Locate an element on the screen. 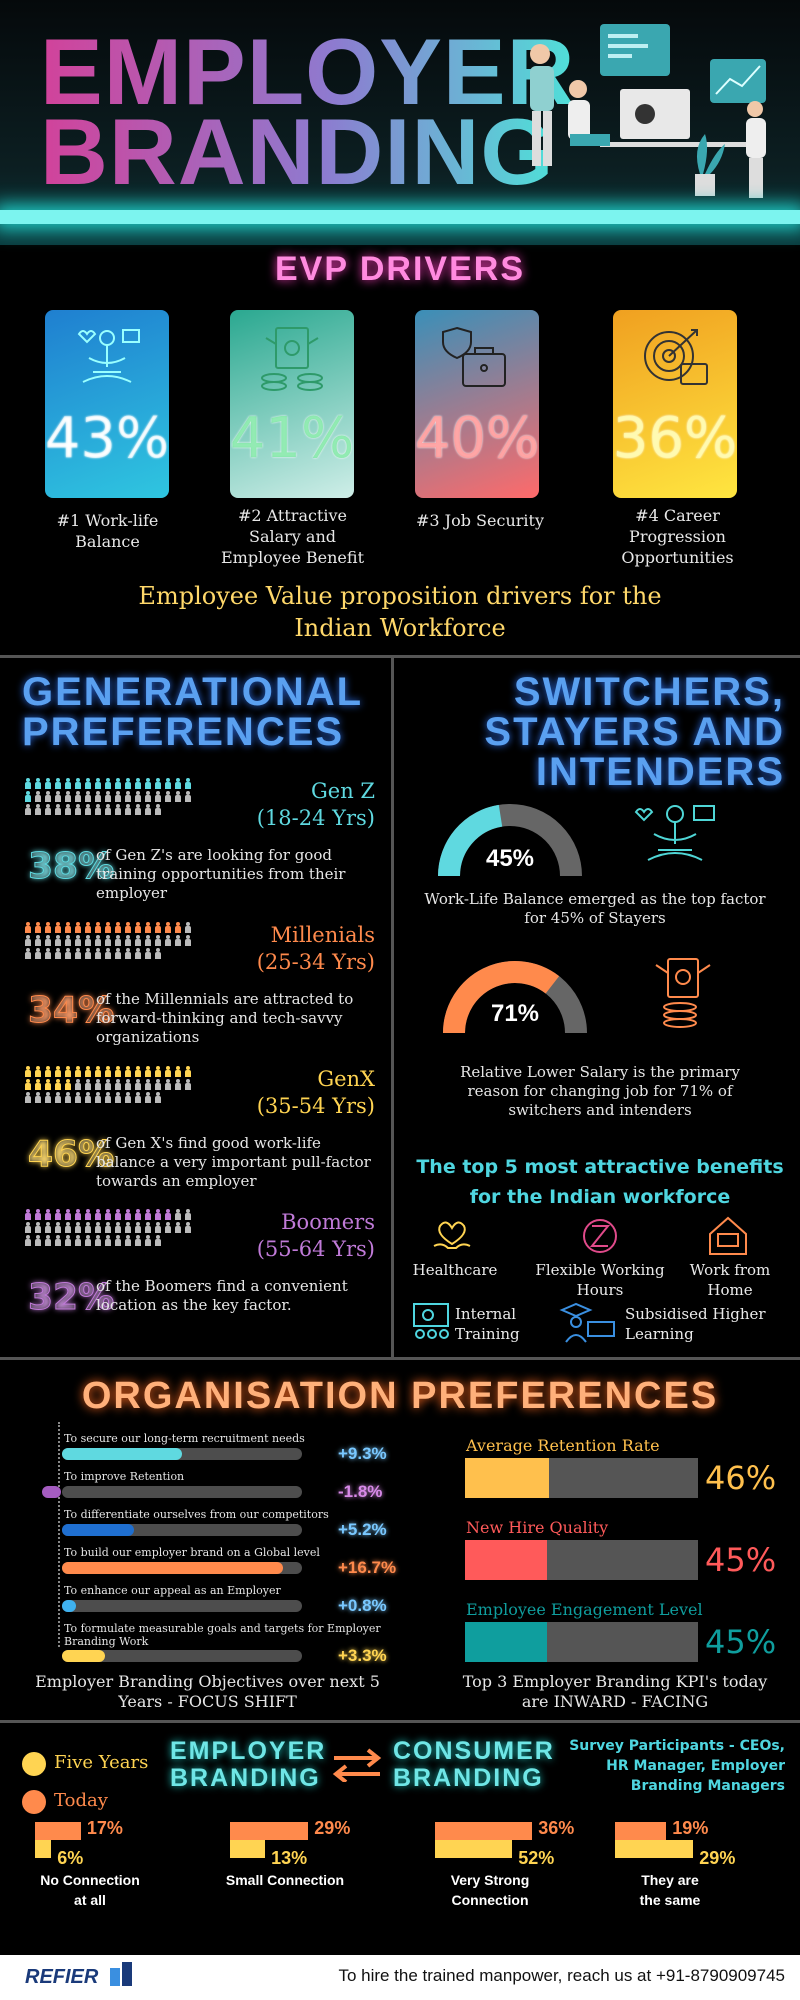 This screenshot has width=800, height=2000. consumer-line2: BRANDING is located at coordinates (468, 1778).